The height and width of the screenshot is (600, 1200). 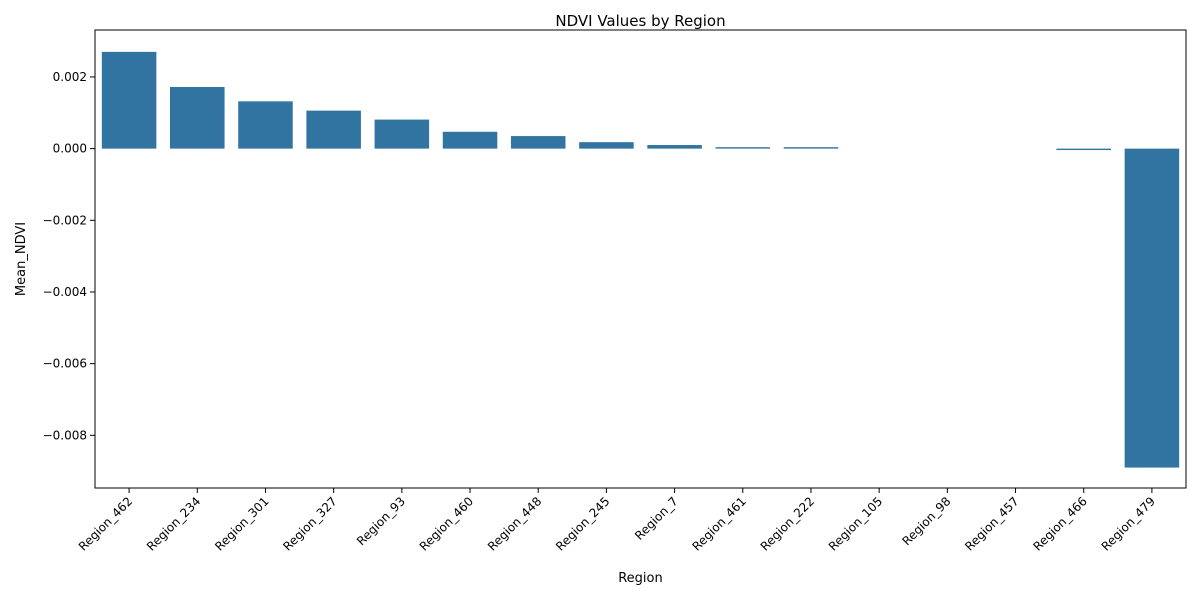 What do you see at coordinates (991, 523) in the screenshot?
I see `x-tick-label: Region_457` at bounding box center [991, 523].